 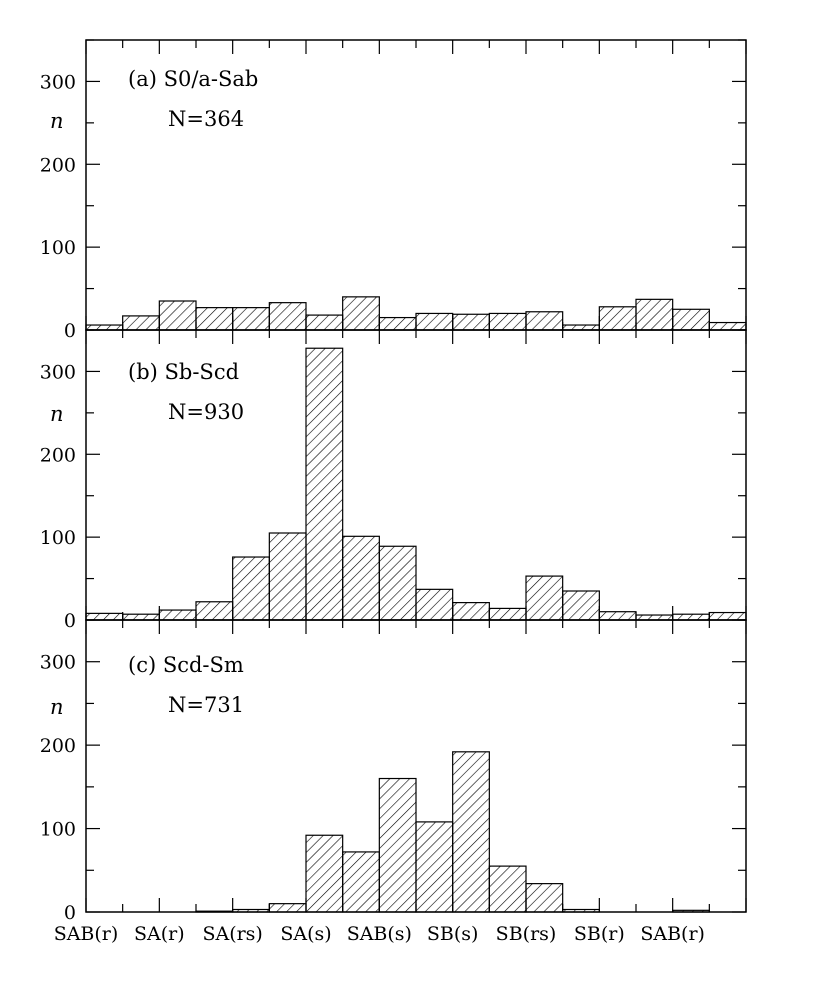 What do you see at coordinates (58, 538) in the screenshot?
I see `panel-b-ytick-label-100: 100` at bounding box center [58, 538].